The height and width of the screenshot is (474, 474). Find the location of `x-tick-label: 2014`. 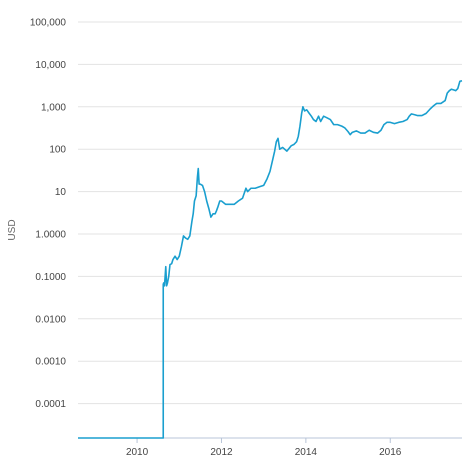

x-tick-label: 2014 is located at coordinates (306, 452).